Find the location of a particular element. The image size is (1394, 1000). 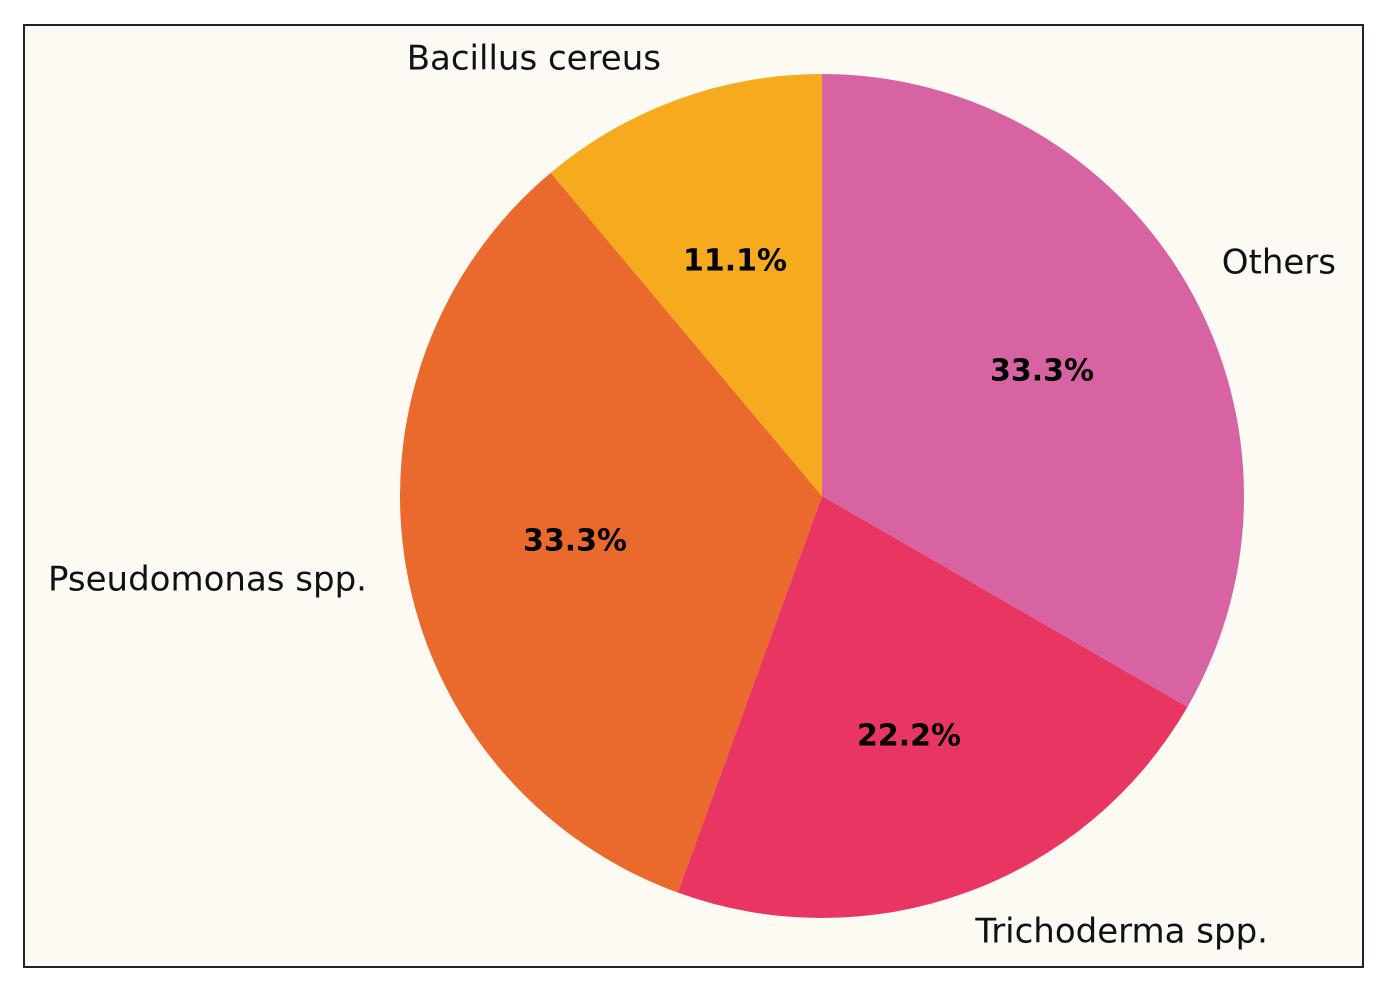

percentage-label-pseudomonas-spp: 33.3% is located at coordinates (575, 541).